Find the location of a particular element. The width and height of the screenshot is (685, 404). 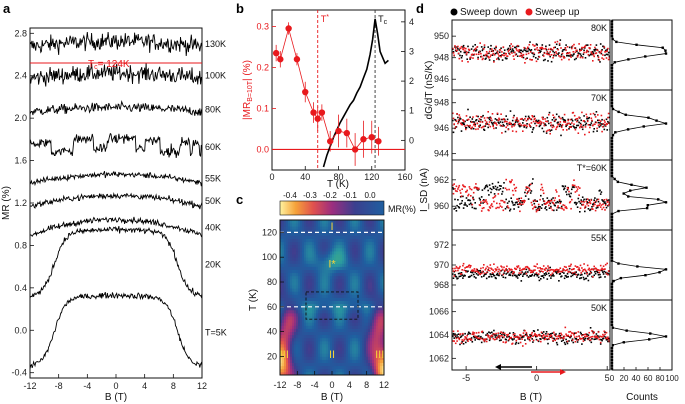

y-tick-label: 970 is located at coordinates (441, 265).